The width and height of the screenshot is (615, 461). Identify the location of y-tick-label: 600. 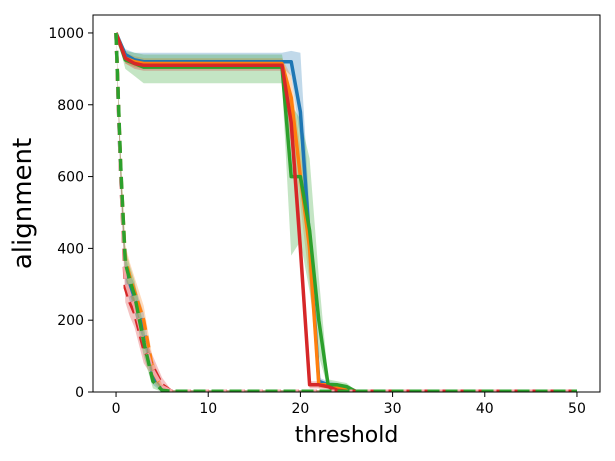
(70, 178).